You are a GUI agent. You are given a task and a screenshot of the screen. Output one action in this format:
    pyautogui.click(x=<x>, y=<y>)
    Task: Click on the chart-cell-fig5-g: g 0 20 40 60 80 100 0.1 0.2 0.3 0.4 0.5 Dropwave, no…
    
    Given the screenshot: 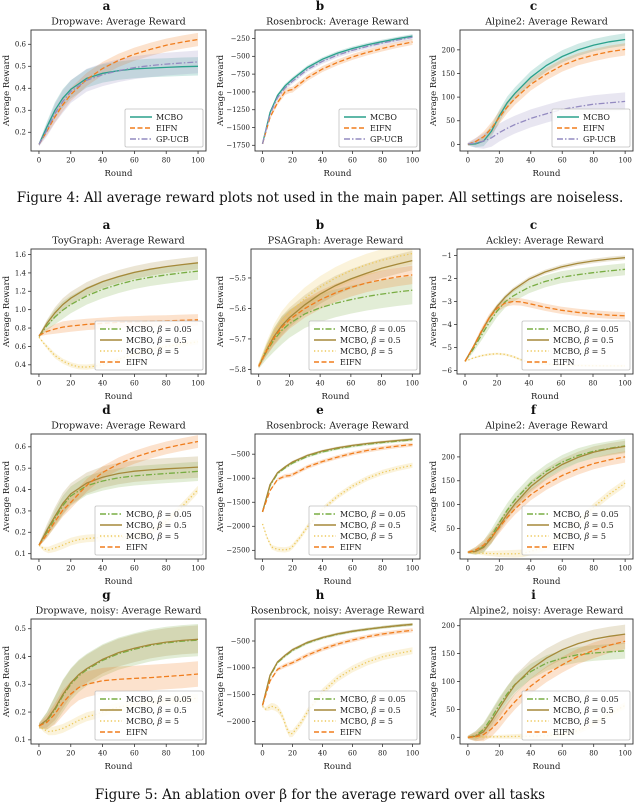 What is the action you would take?
    pyautogui.click(x=106, y=681)
    